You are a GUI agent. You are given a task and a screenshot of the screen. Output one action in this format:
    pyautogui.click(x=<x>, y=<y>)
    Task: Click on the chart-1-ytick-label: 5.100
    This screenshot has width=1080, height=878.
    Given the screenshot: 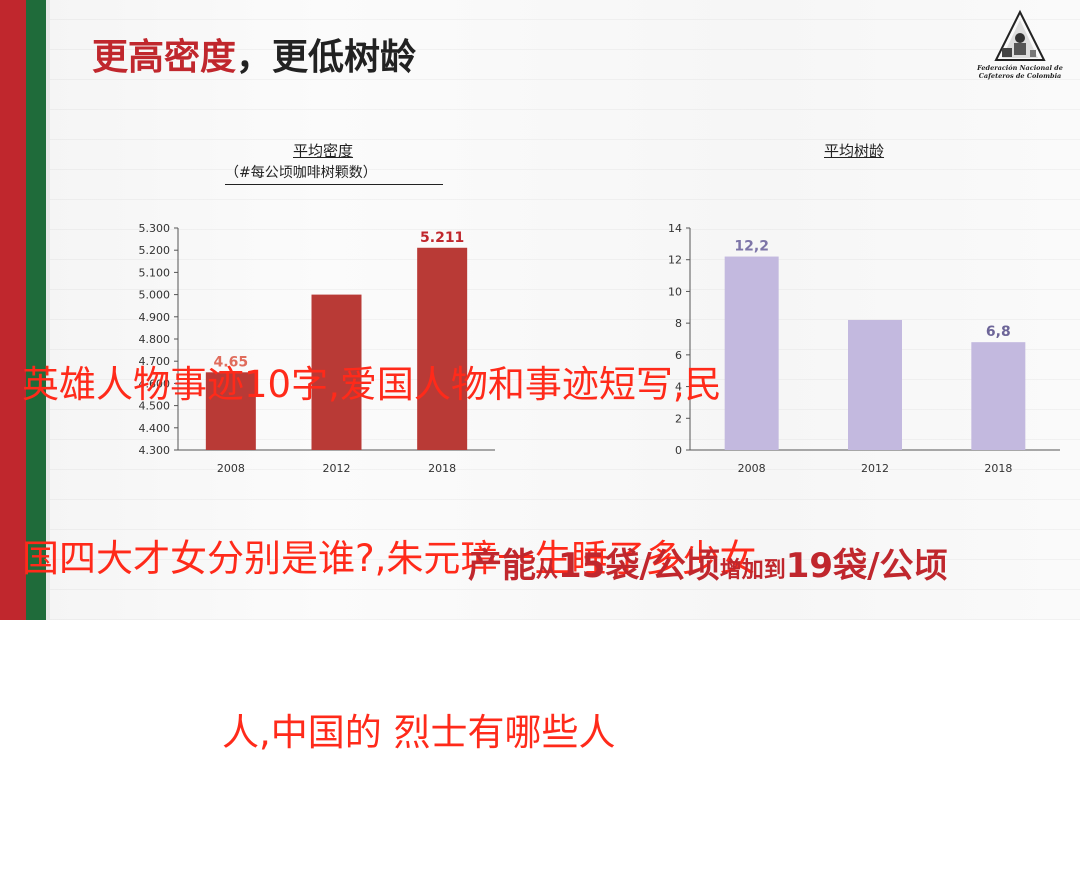 What is the action you would take?
    pyautogui.click(x=155, y=272)
    